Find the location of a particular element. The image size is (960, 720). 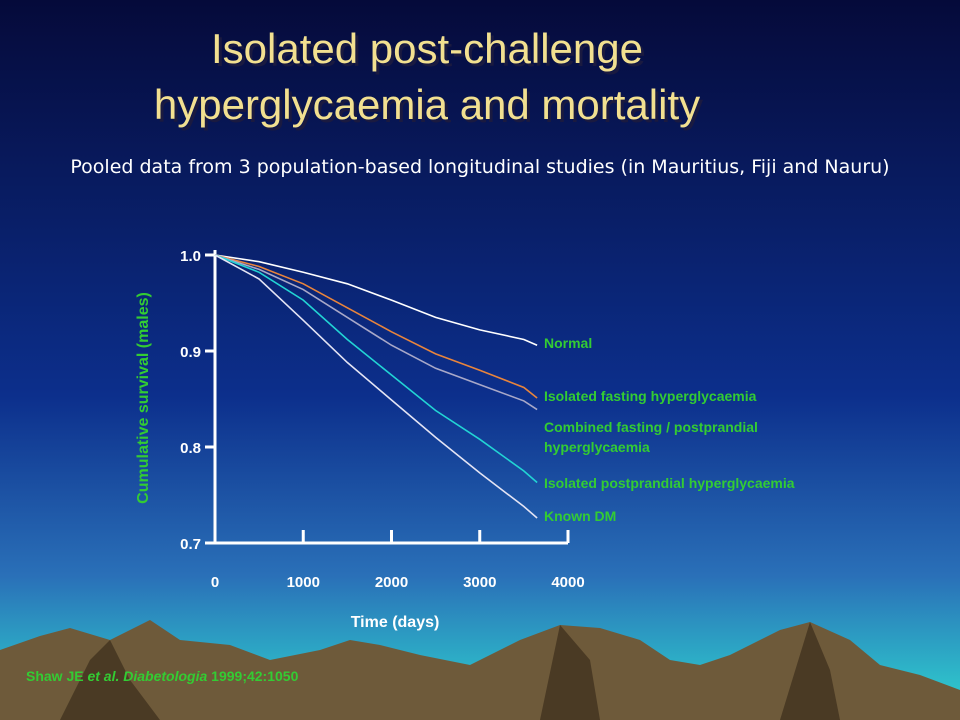

y-tick-label: 0.7 is located at coordinates (190, 544).